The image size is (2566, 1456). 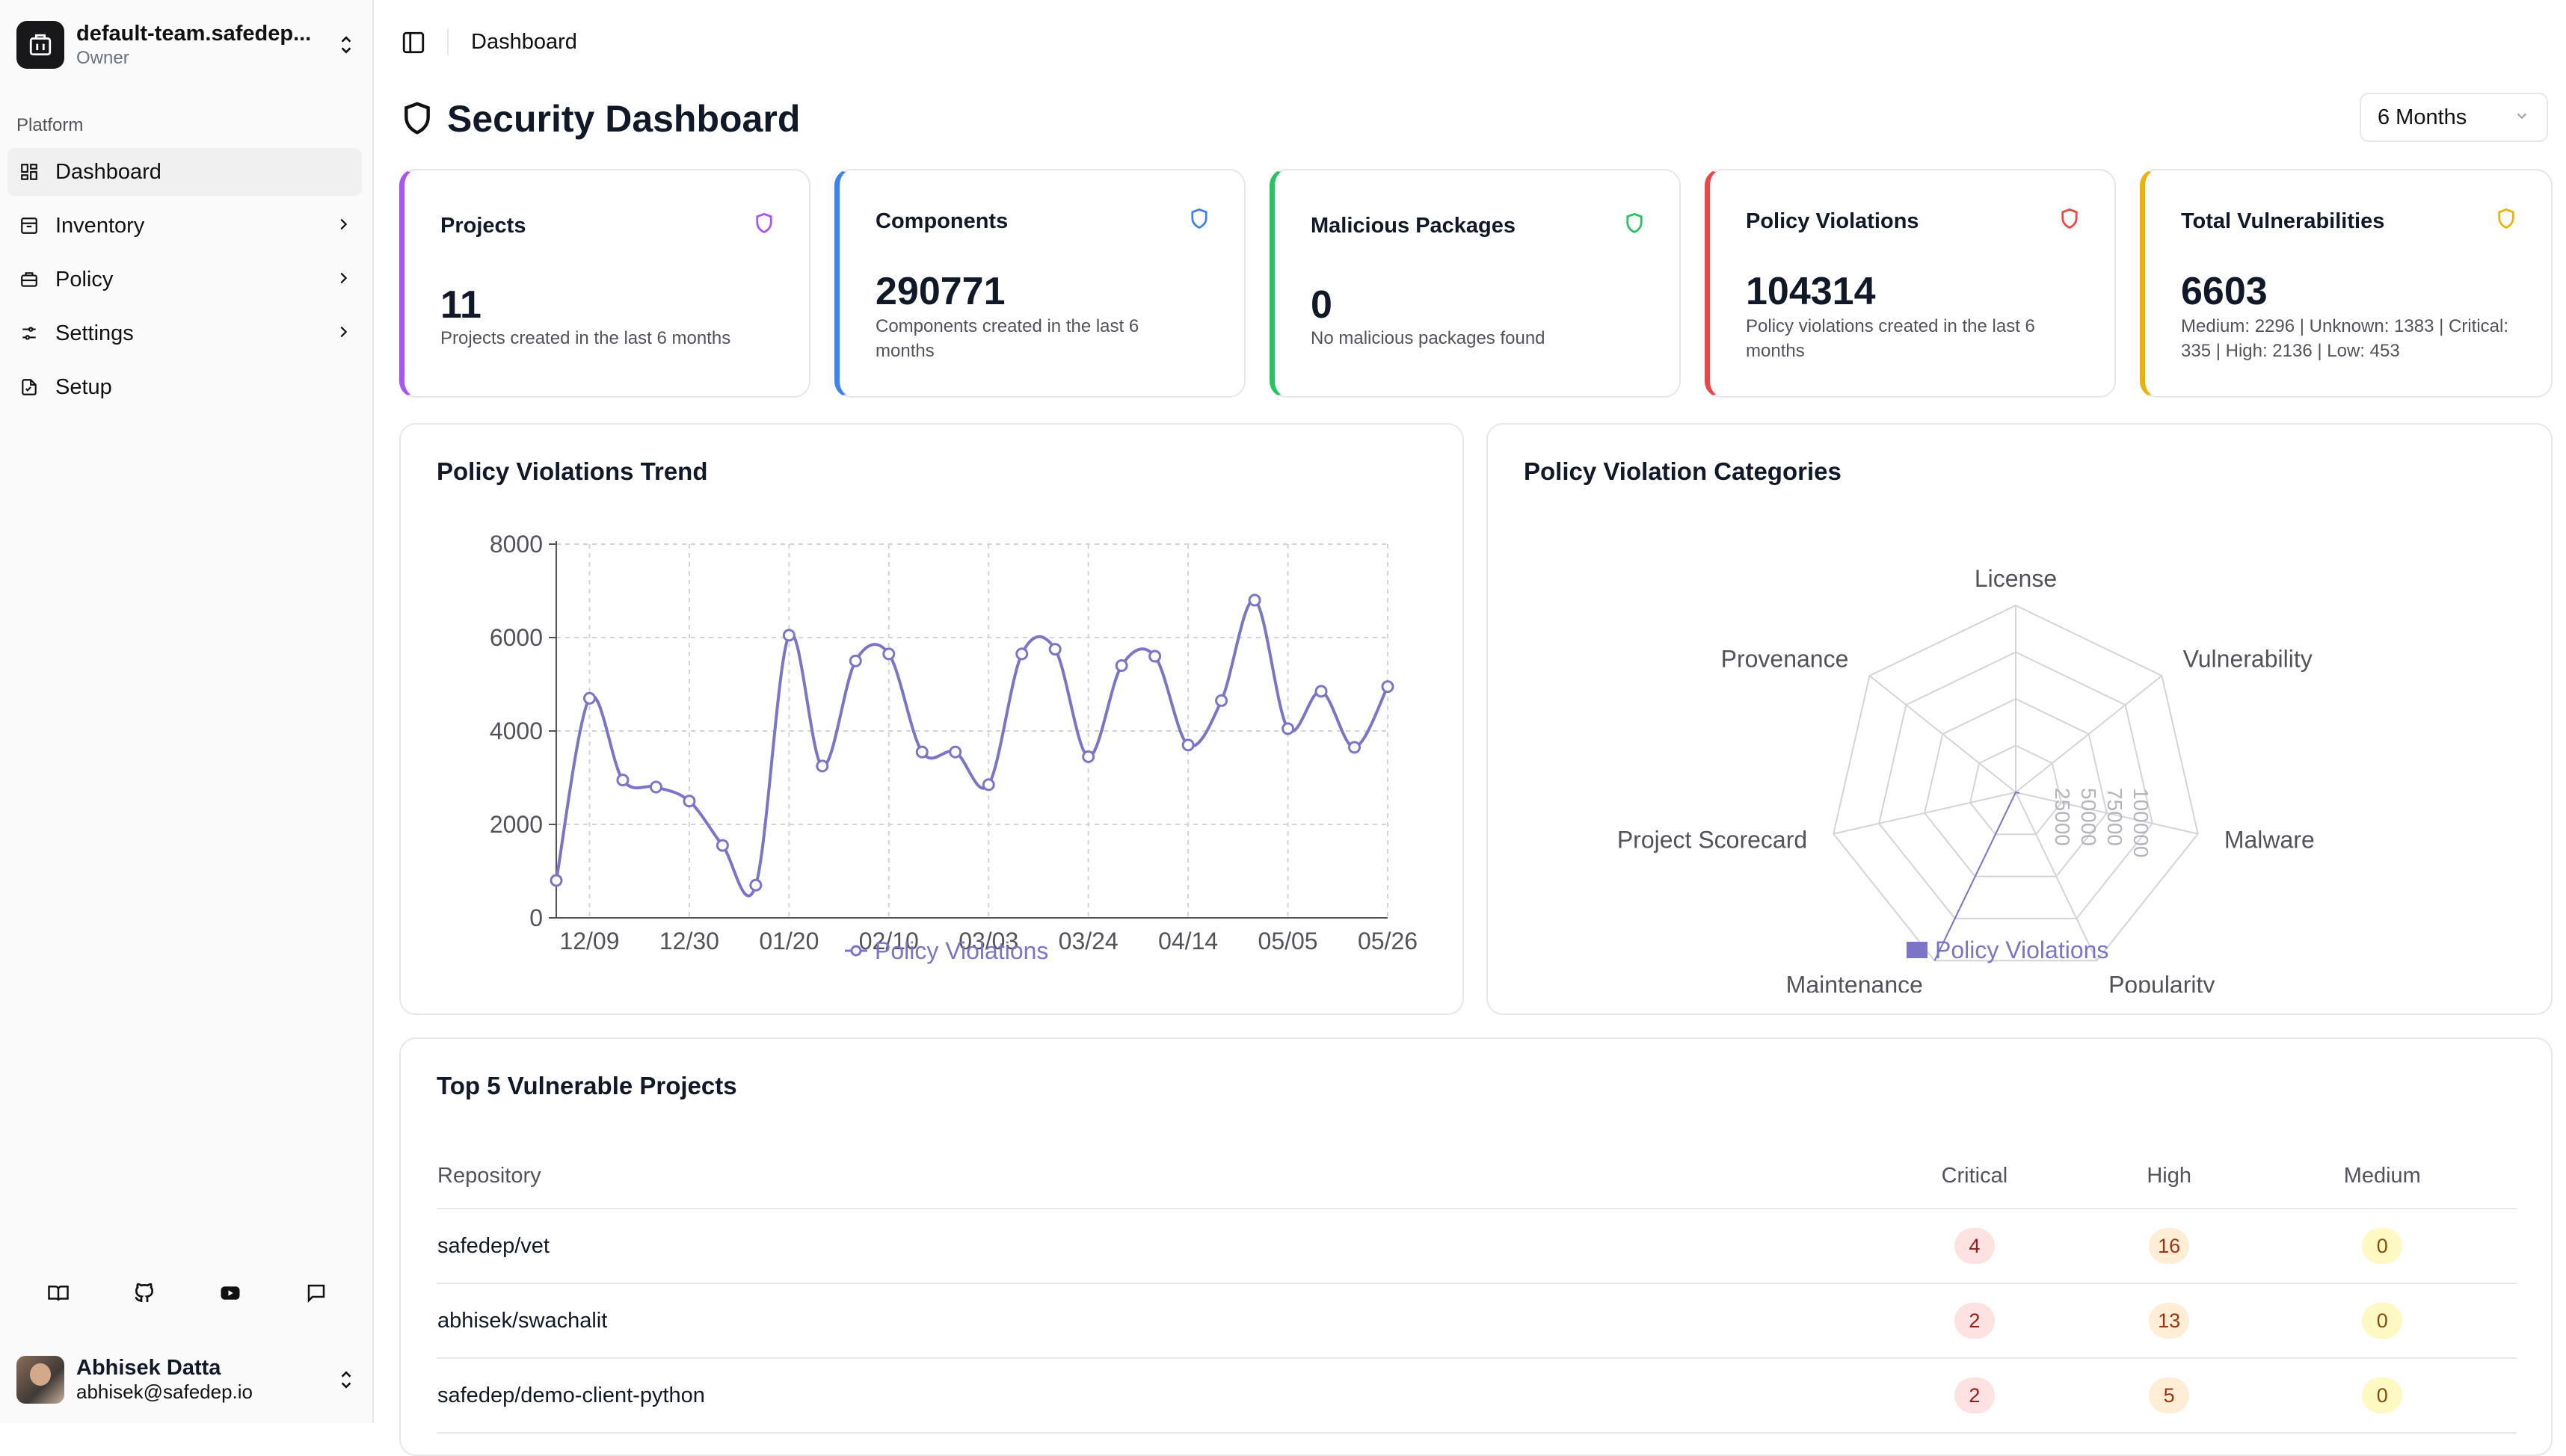 What do you see at coordinates (856, 951) in the screenshot?
I see `legend-marker` at bounding box center [856, 951].